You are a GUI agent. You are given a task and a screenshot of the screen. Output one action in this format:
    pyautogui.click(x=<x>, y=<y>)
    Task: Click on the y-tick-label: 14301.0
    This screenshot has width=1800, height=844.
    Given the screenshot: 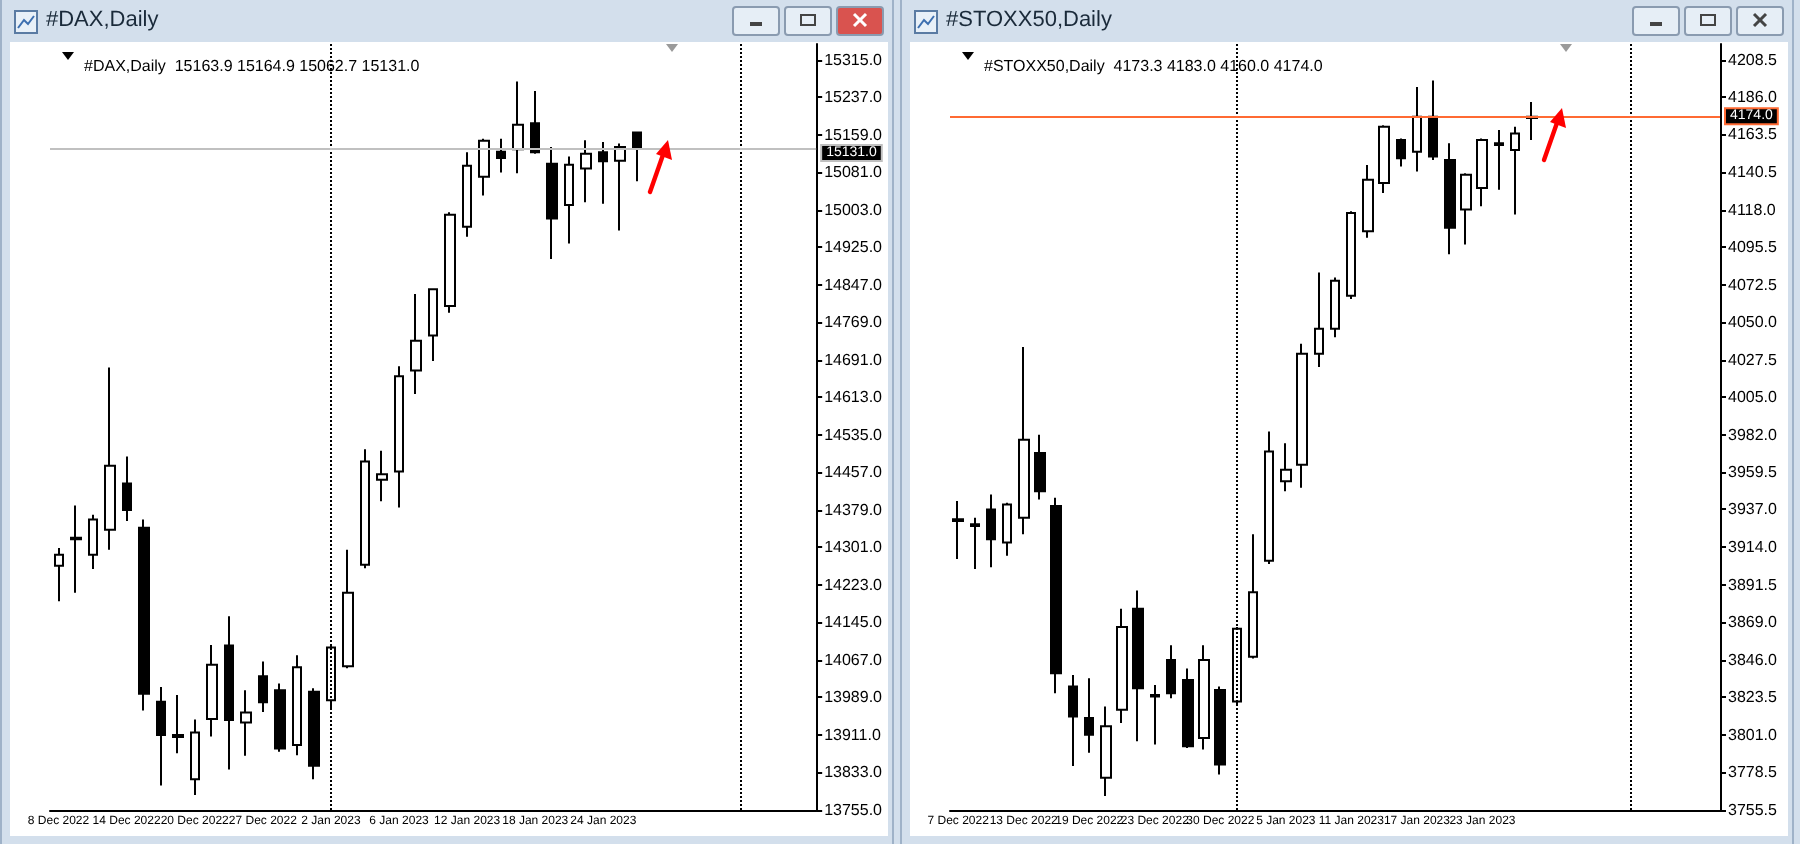 What is the action you would take?
    pyautogui.click(x=854, y=547)
    